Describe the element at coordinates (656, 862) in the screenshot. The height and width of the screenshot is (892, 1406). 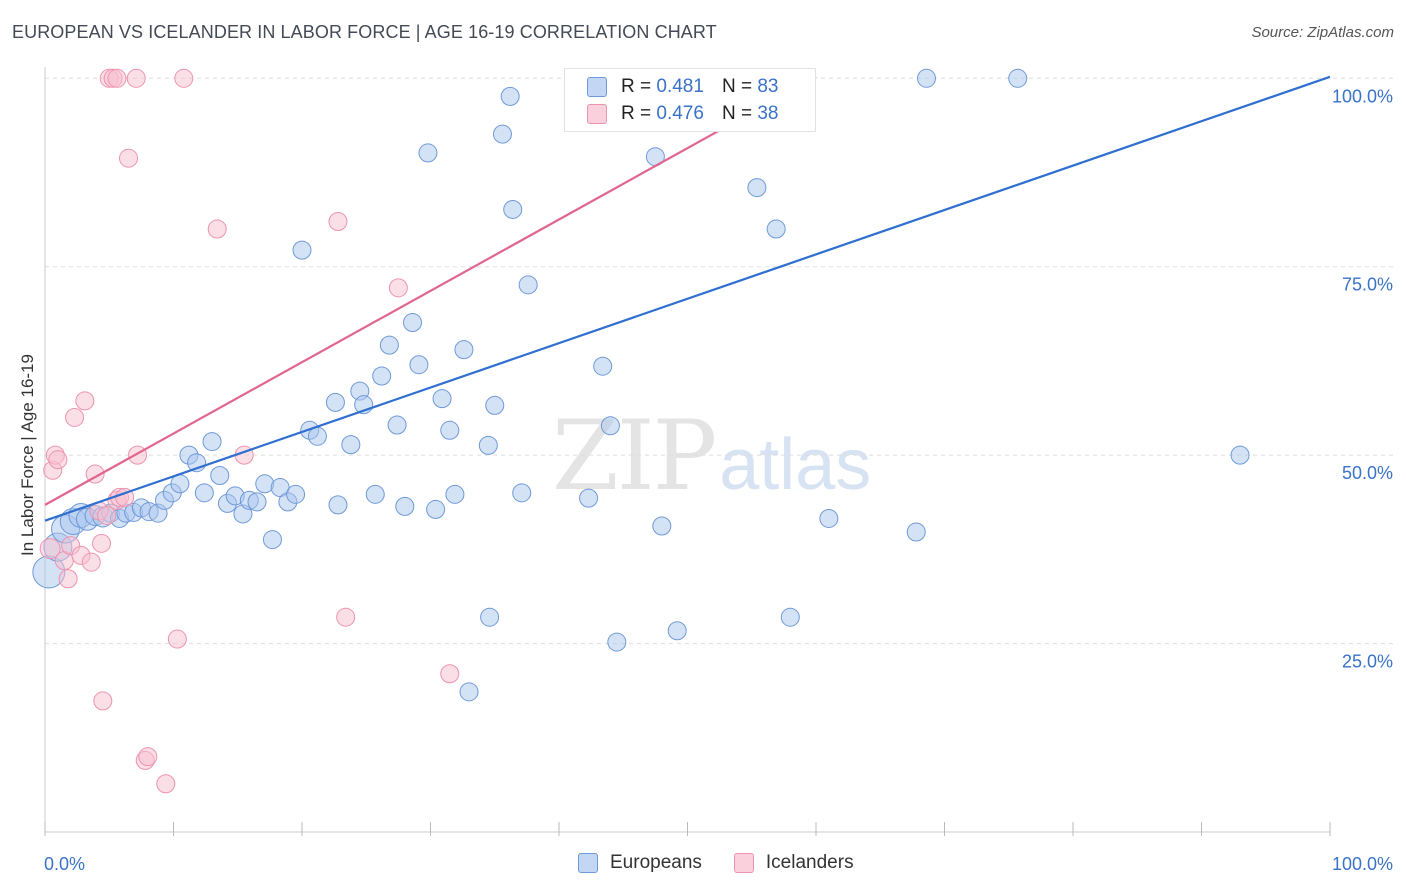
I see `legend-label-europeans: Europeans` at that location.